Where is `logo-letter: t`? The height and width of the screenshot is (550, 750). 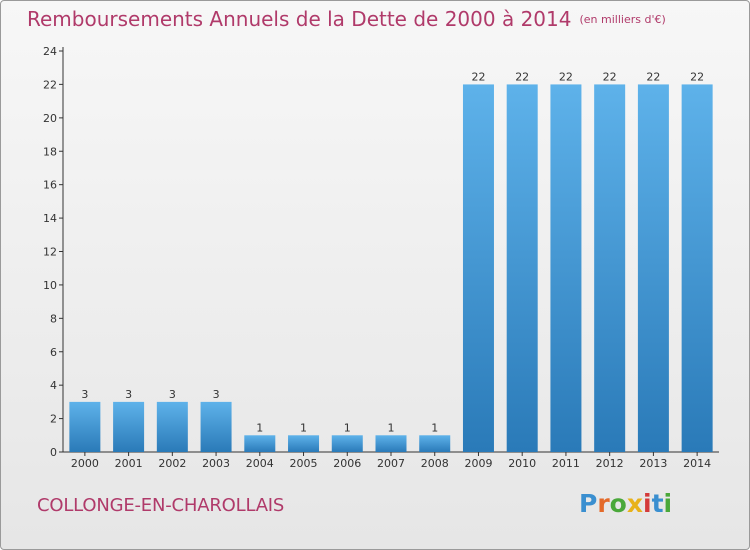
logo-letter: t is located at coordinates (657, 503).